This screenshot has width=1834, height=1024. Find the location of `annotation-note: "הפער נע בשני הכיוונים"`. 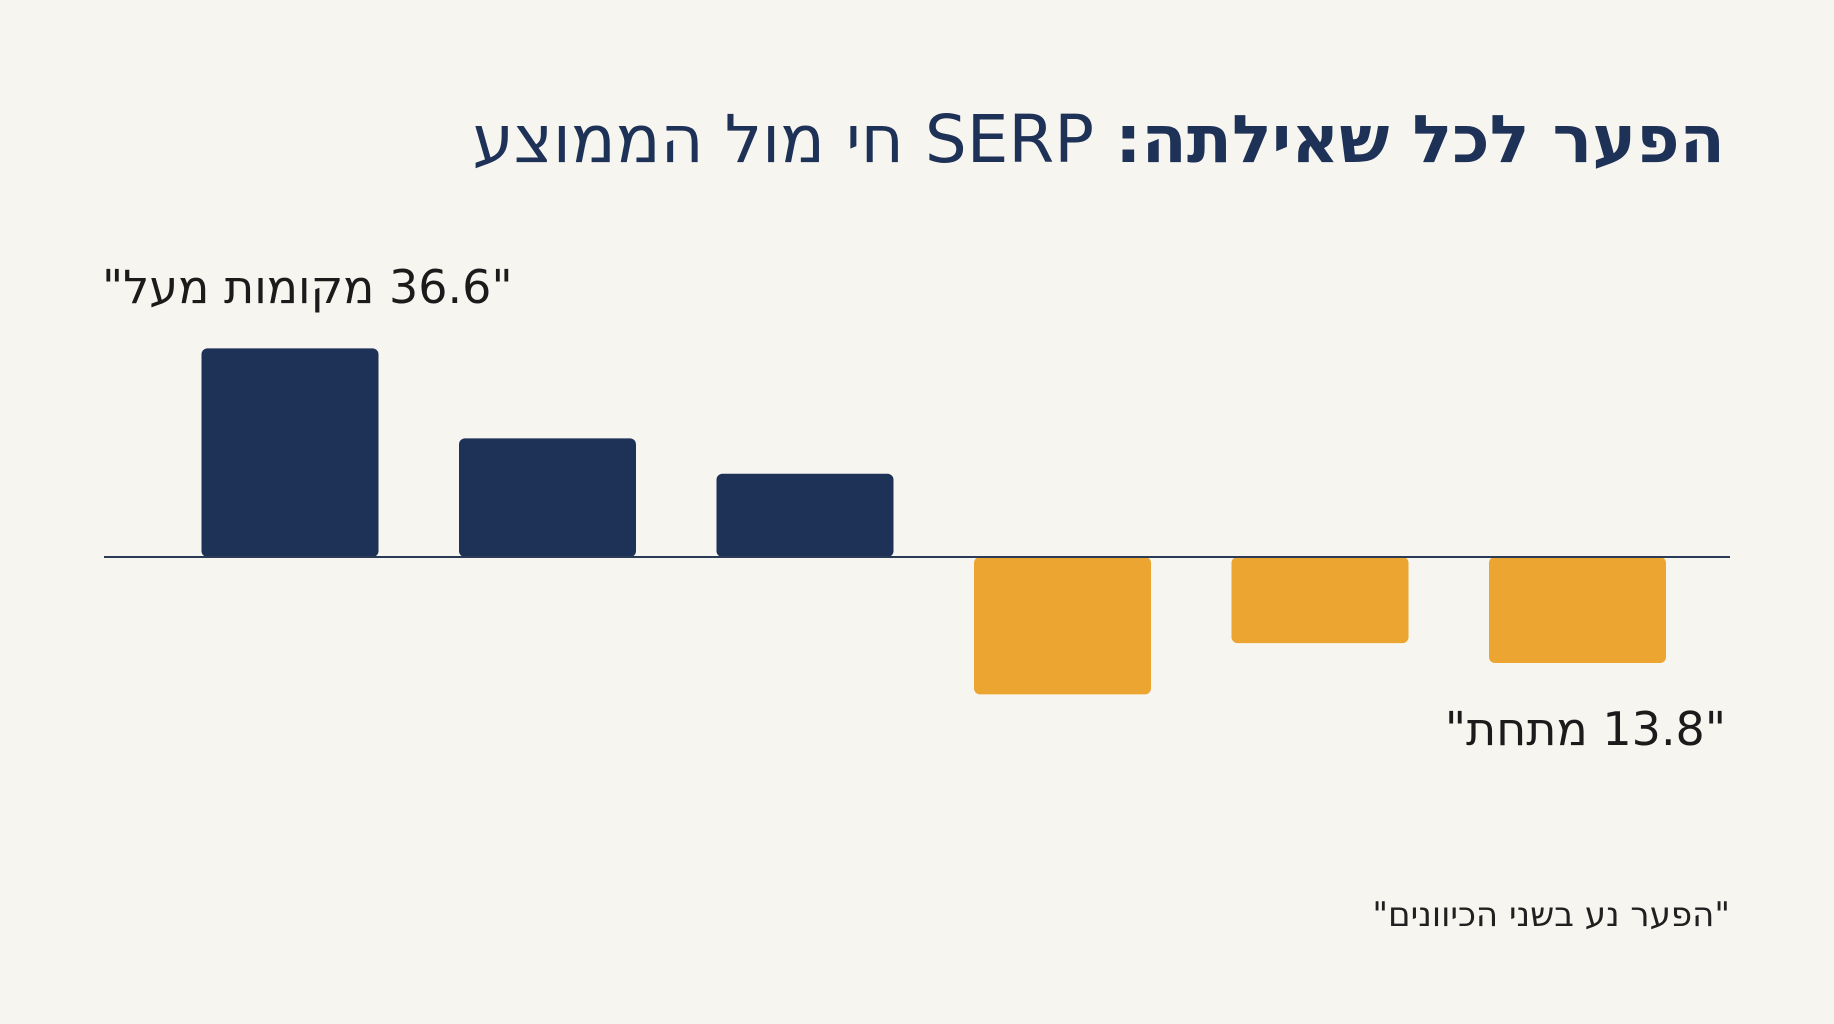

annotation-note: "הפער נע בשני הכיוונים" is located at coordinates (1551, 915).